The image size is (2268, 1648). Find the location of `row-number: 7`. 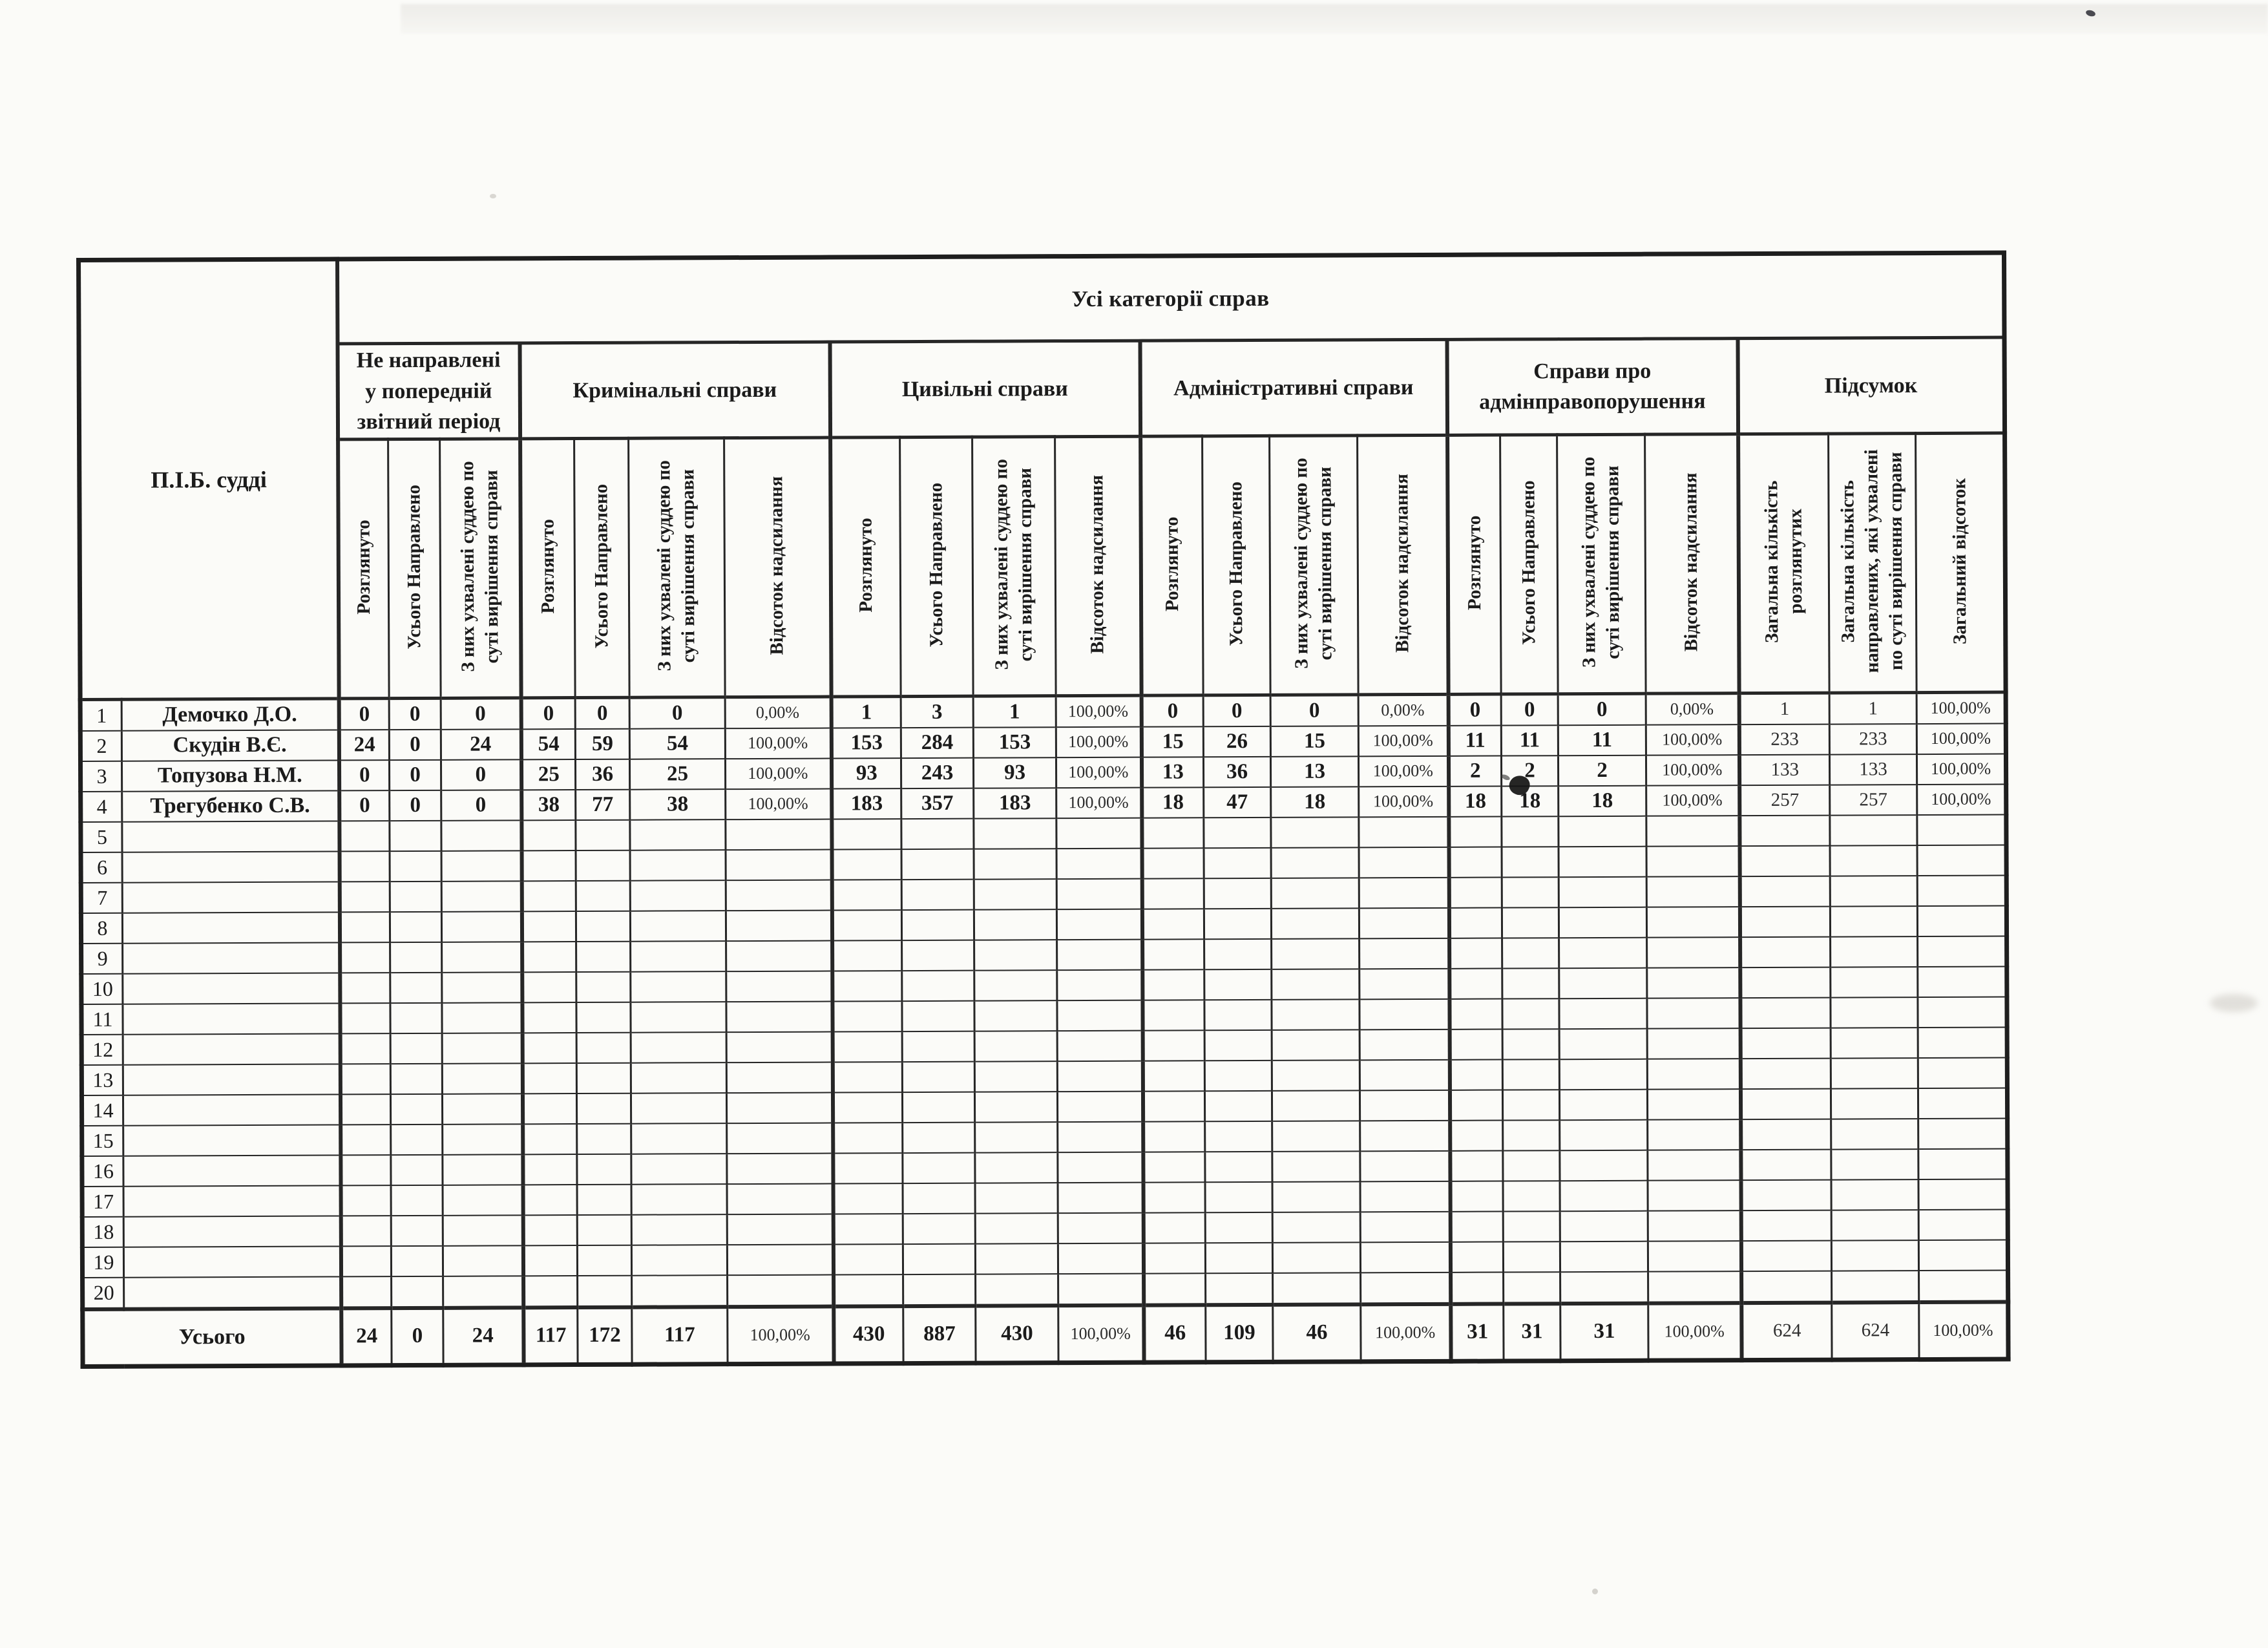

row-number: 7 is located at coordinates (102, 897).